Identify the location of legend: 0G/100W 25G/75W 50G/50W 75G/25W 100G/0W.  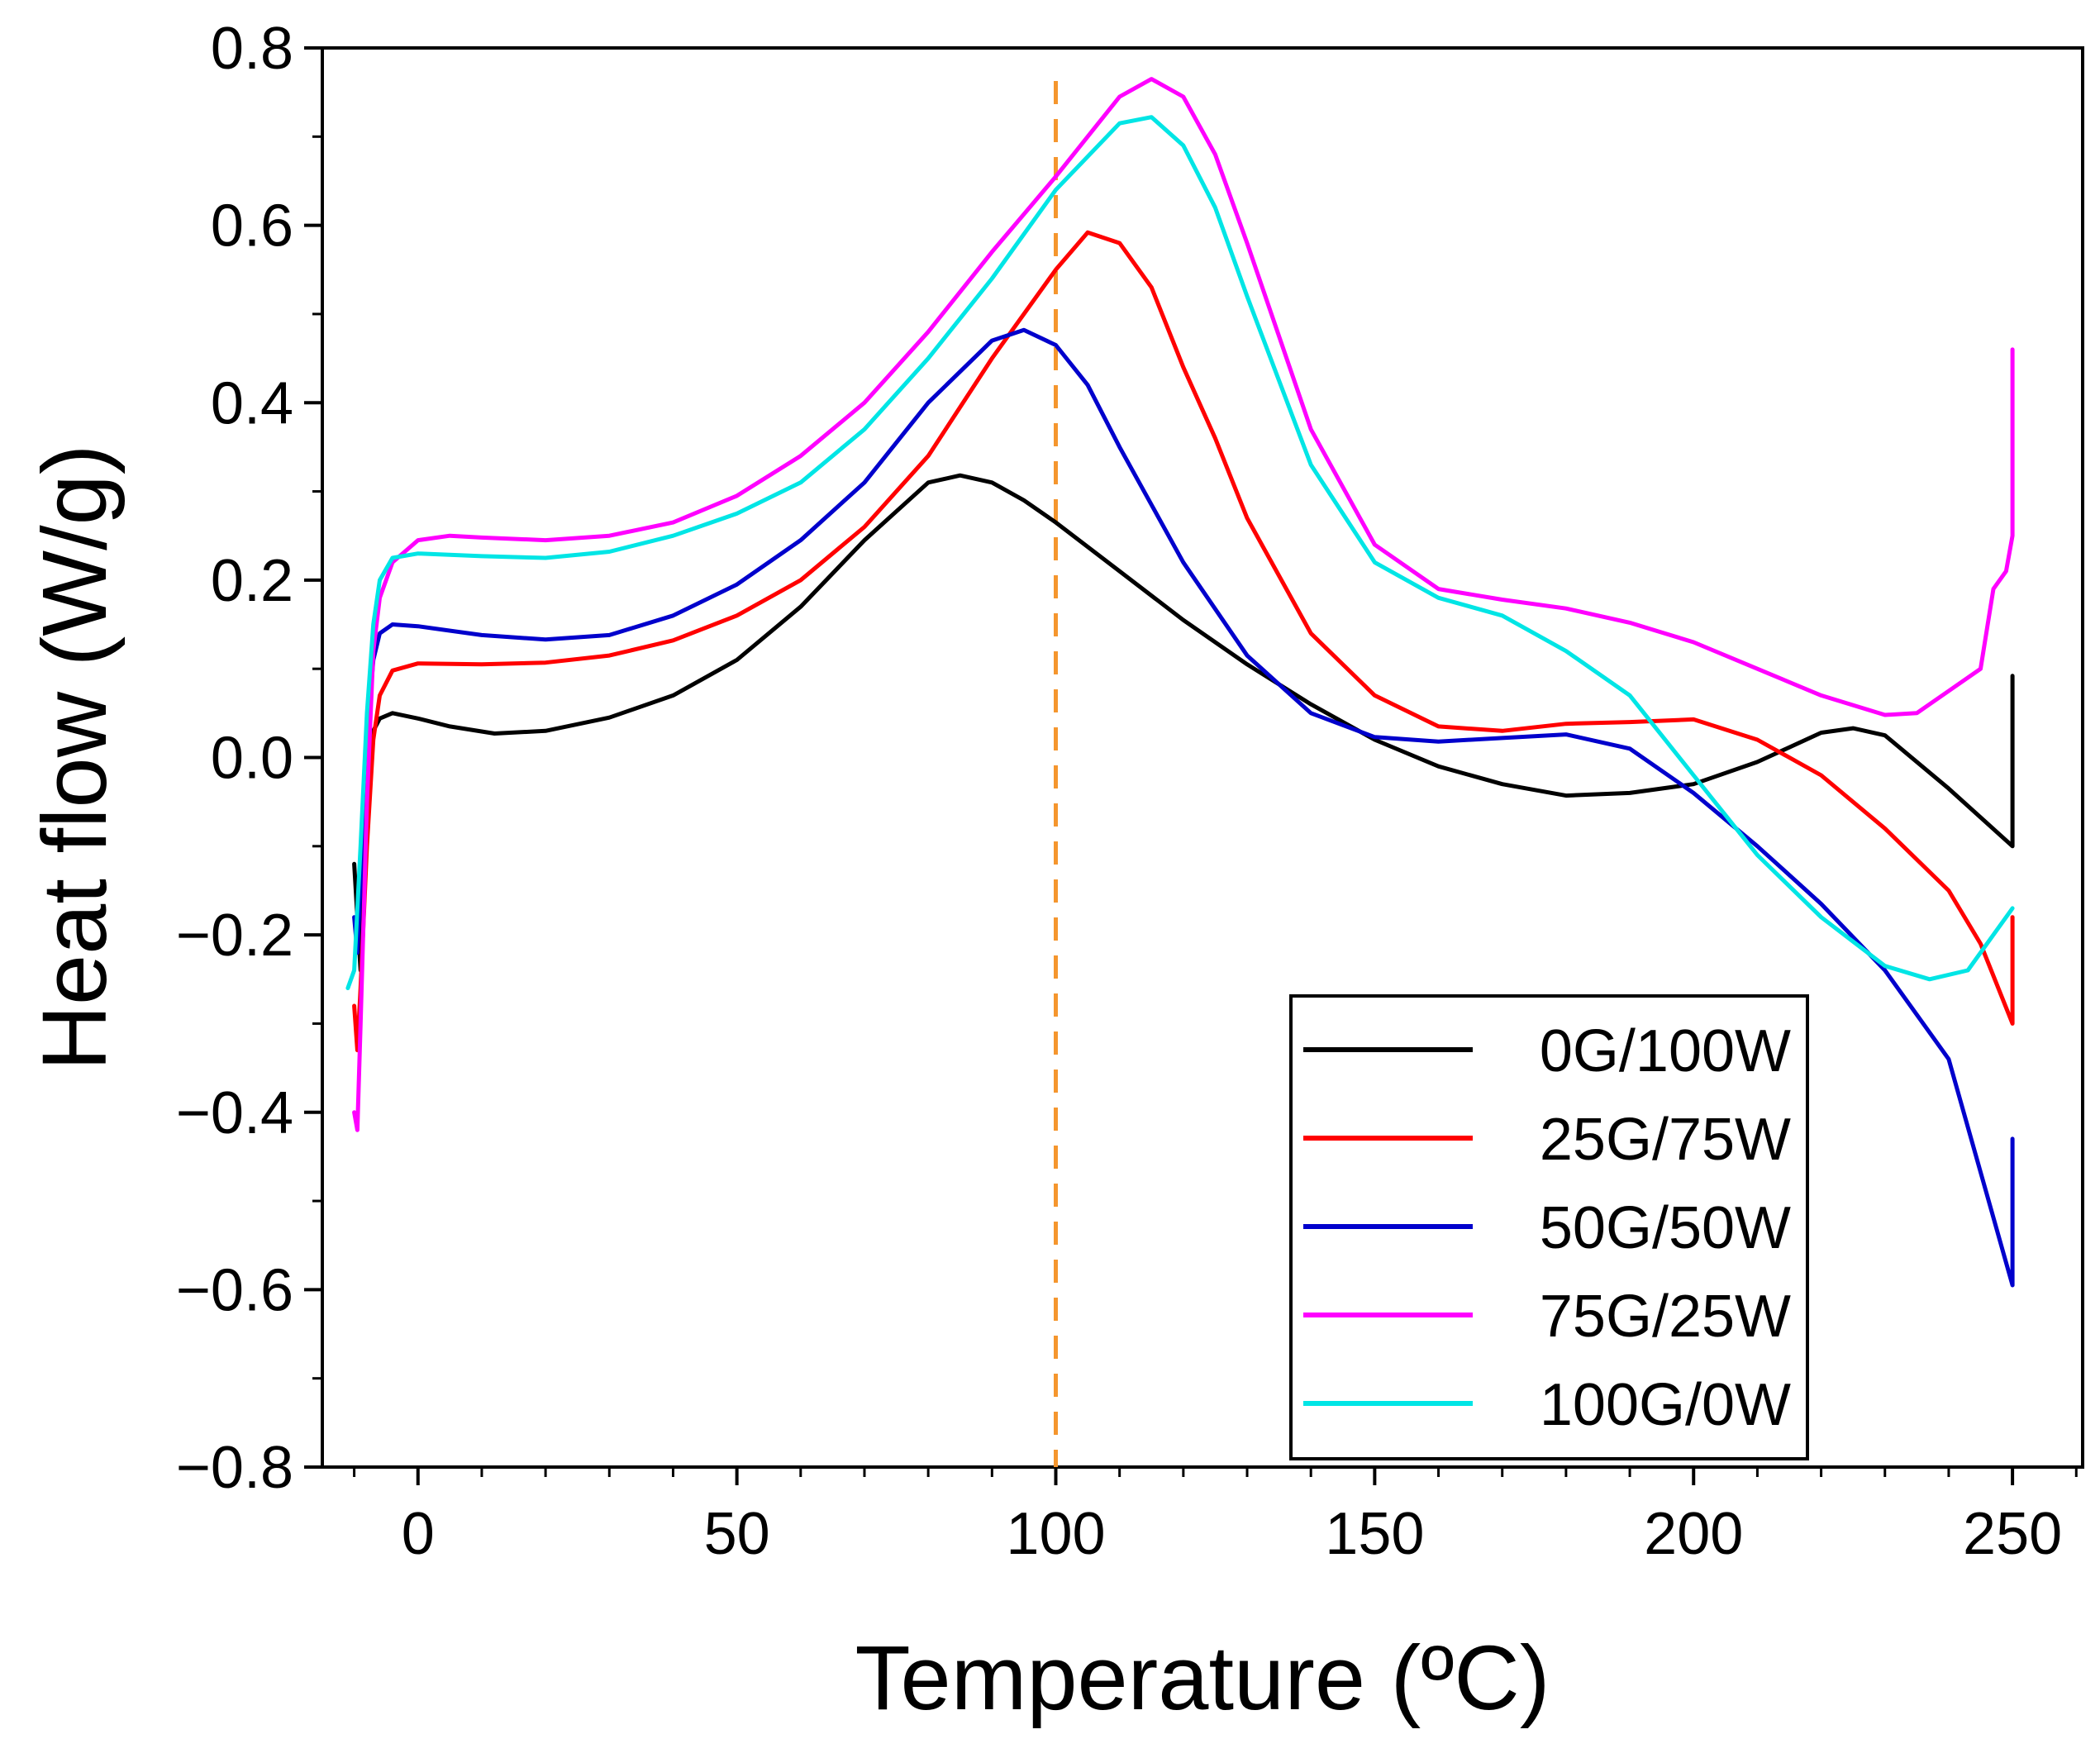
(1549, 1227).